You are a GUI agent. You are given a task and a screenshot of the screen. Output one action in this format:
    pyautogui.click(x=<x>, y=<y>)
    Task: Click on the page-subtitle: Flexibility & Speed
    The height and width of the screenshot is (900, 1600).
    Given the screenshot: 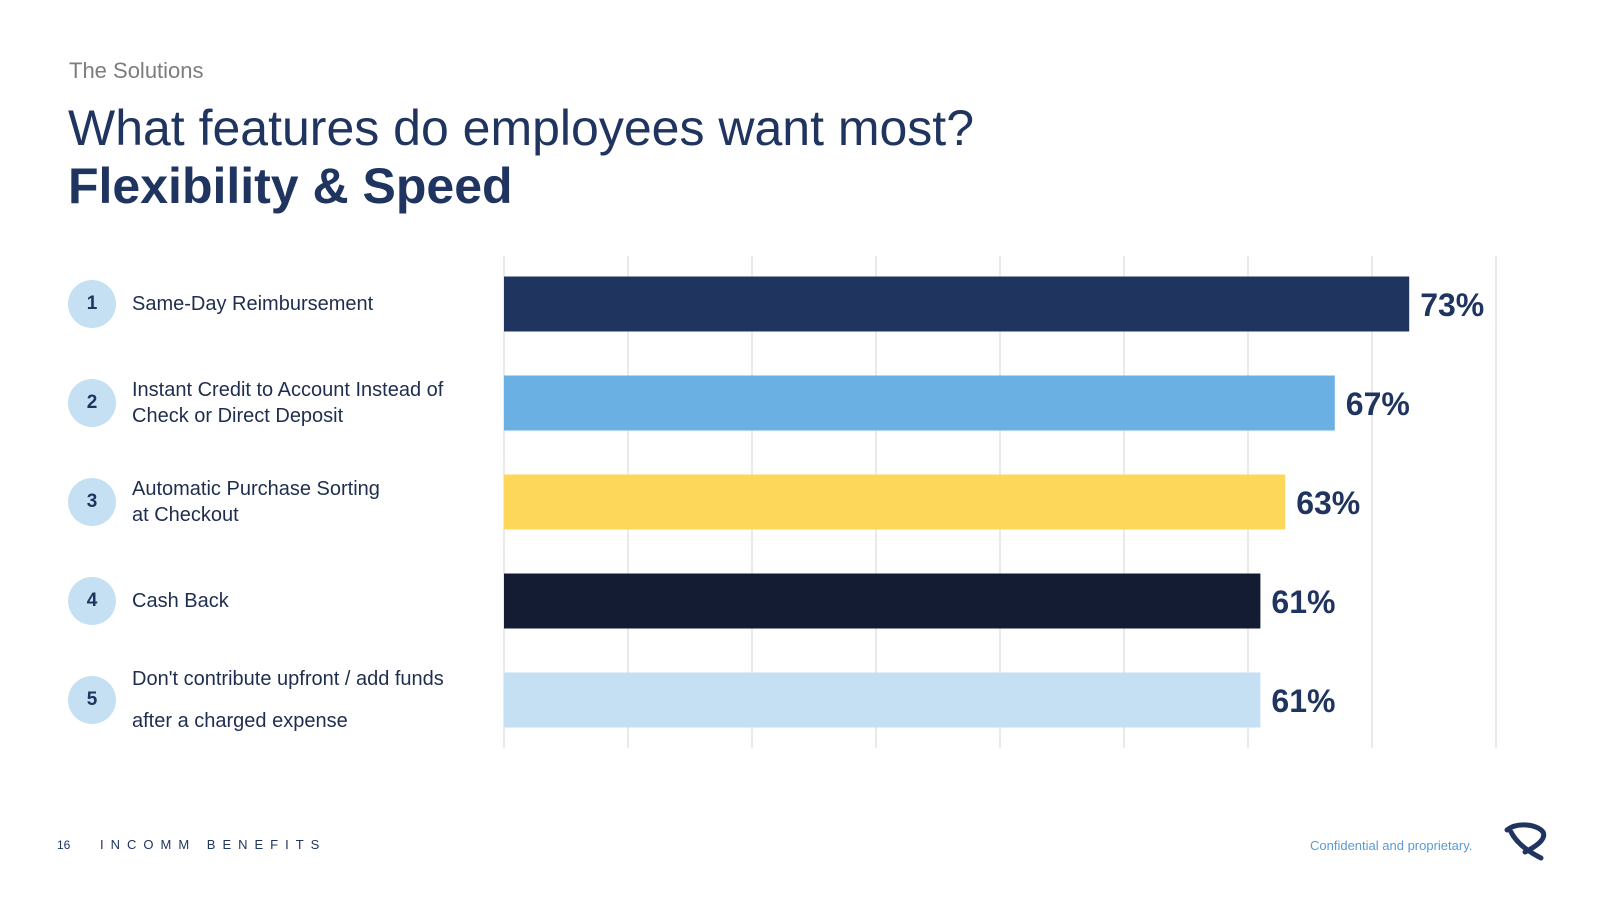 What is the action you would take?
    pyautogui.click(x=290, y=186)
    